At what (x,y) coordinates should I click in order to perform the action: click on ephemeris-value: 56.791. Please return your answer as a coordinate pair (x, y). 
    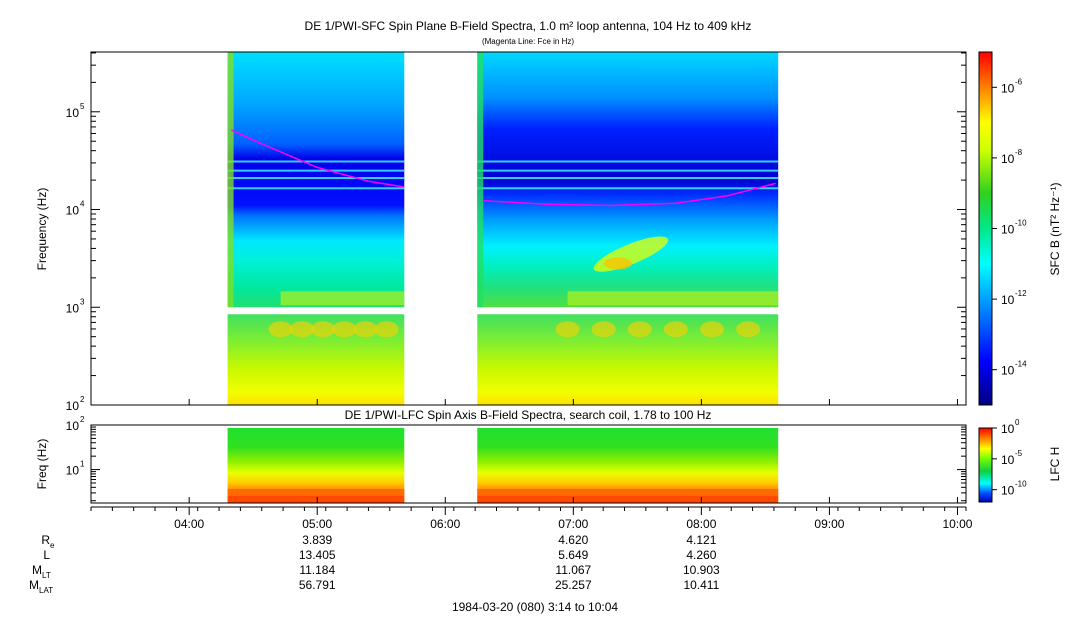
    Looking at the image, I should click on (317, 585).